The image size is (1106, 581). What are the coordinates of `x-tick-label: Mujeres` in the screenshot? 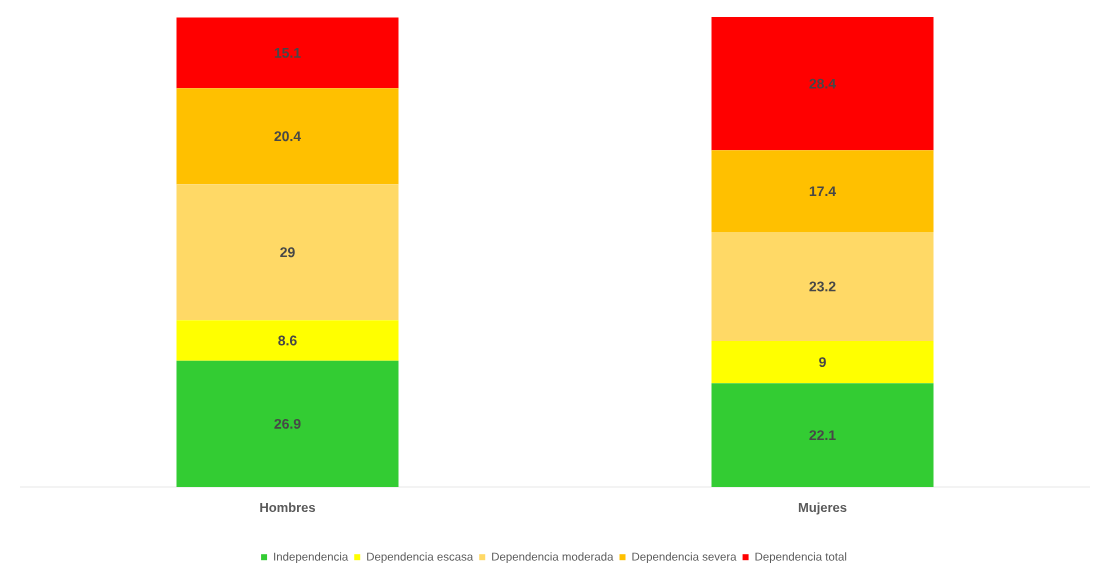 It's located at (822, 508).